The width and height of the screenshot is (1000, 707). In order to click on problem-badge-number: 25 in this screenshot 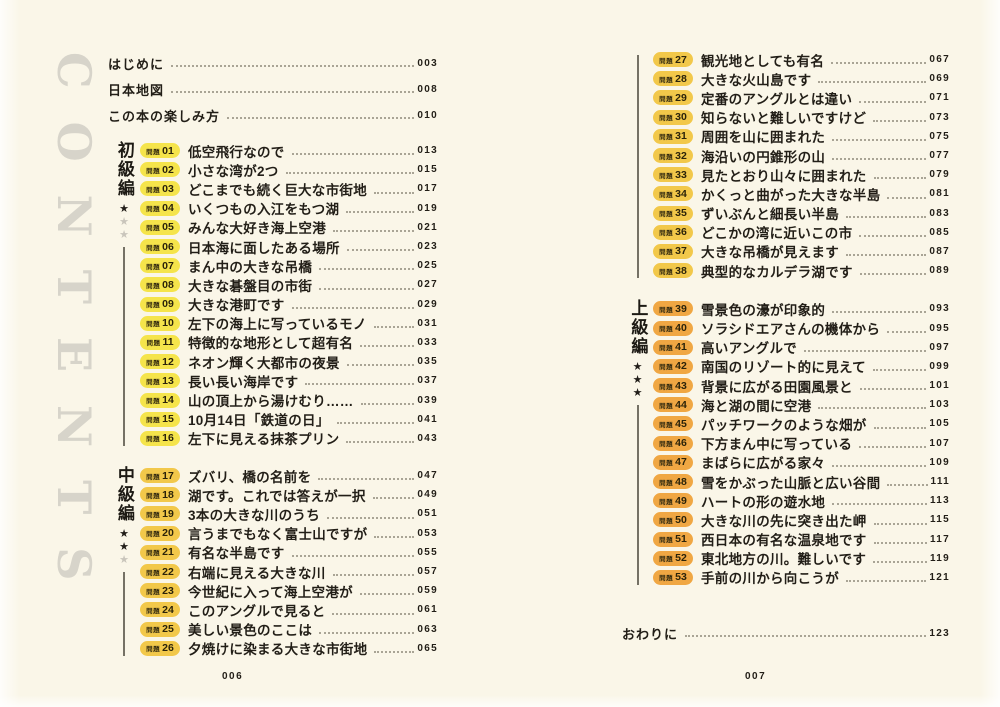, I will do `click(168, 629)`.